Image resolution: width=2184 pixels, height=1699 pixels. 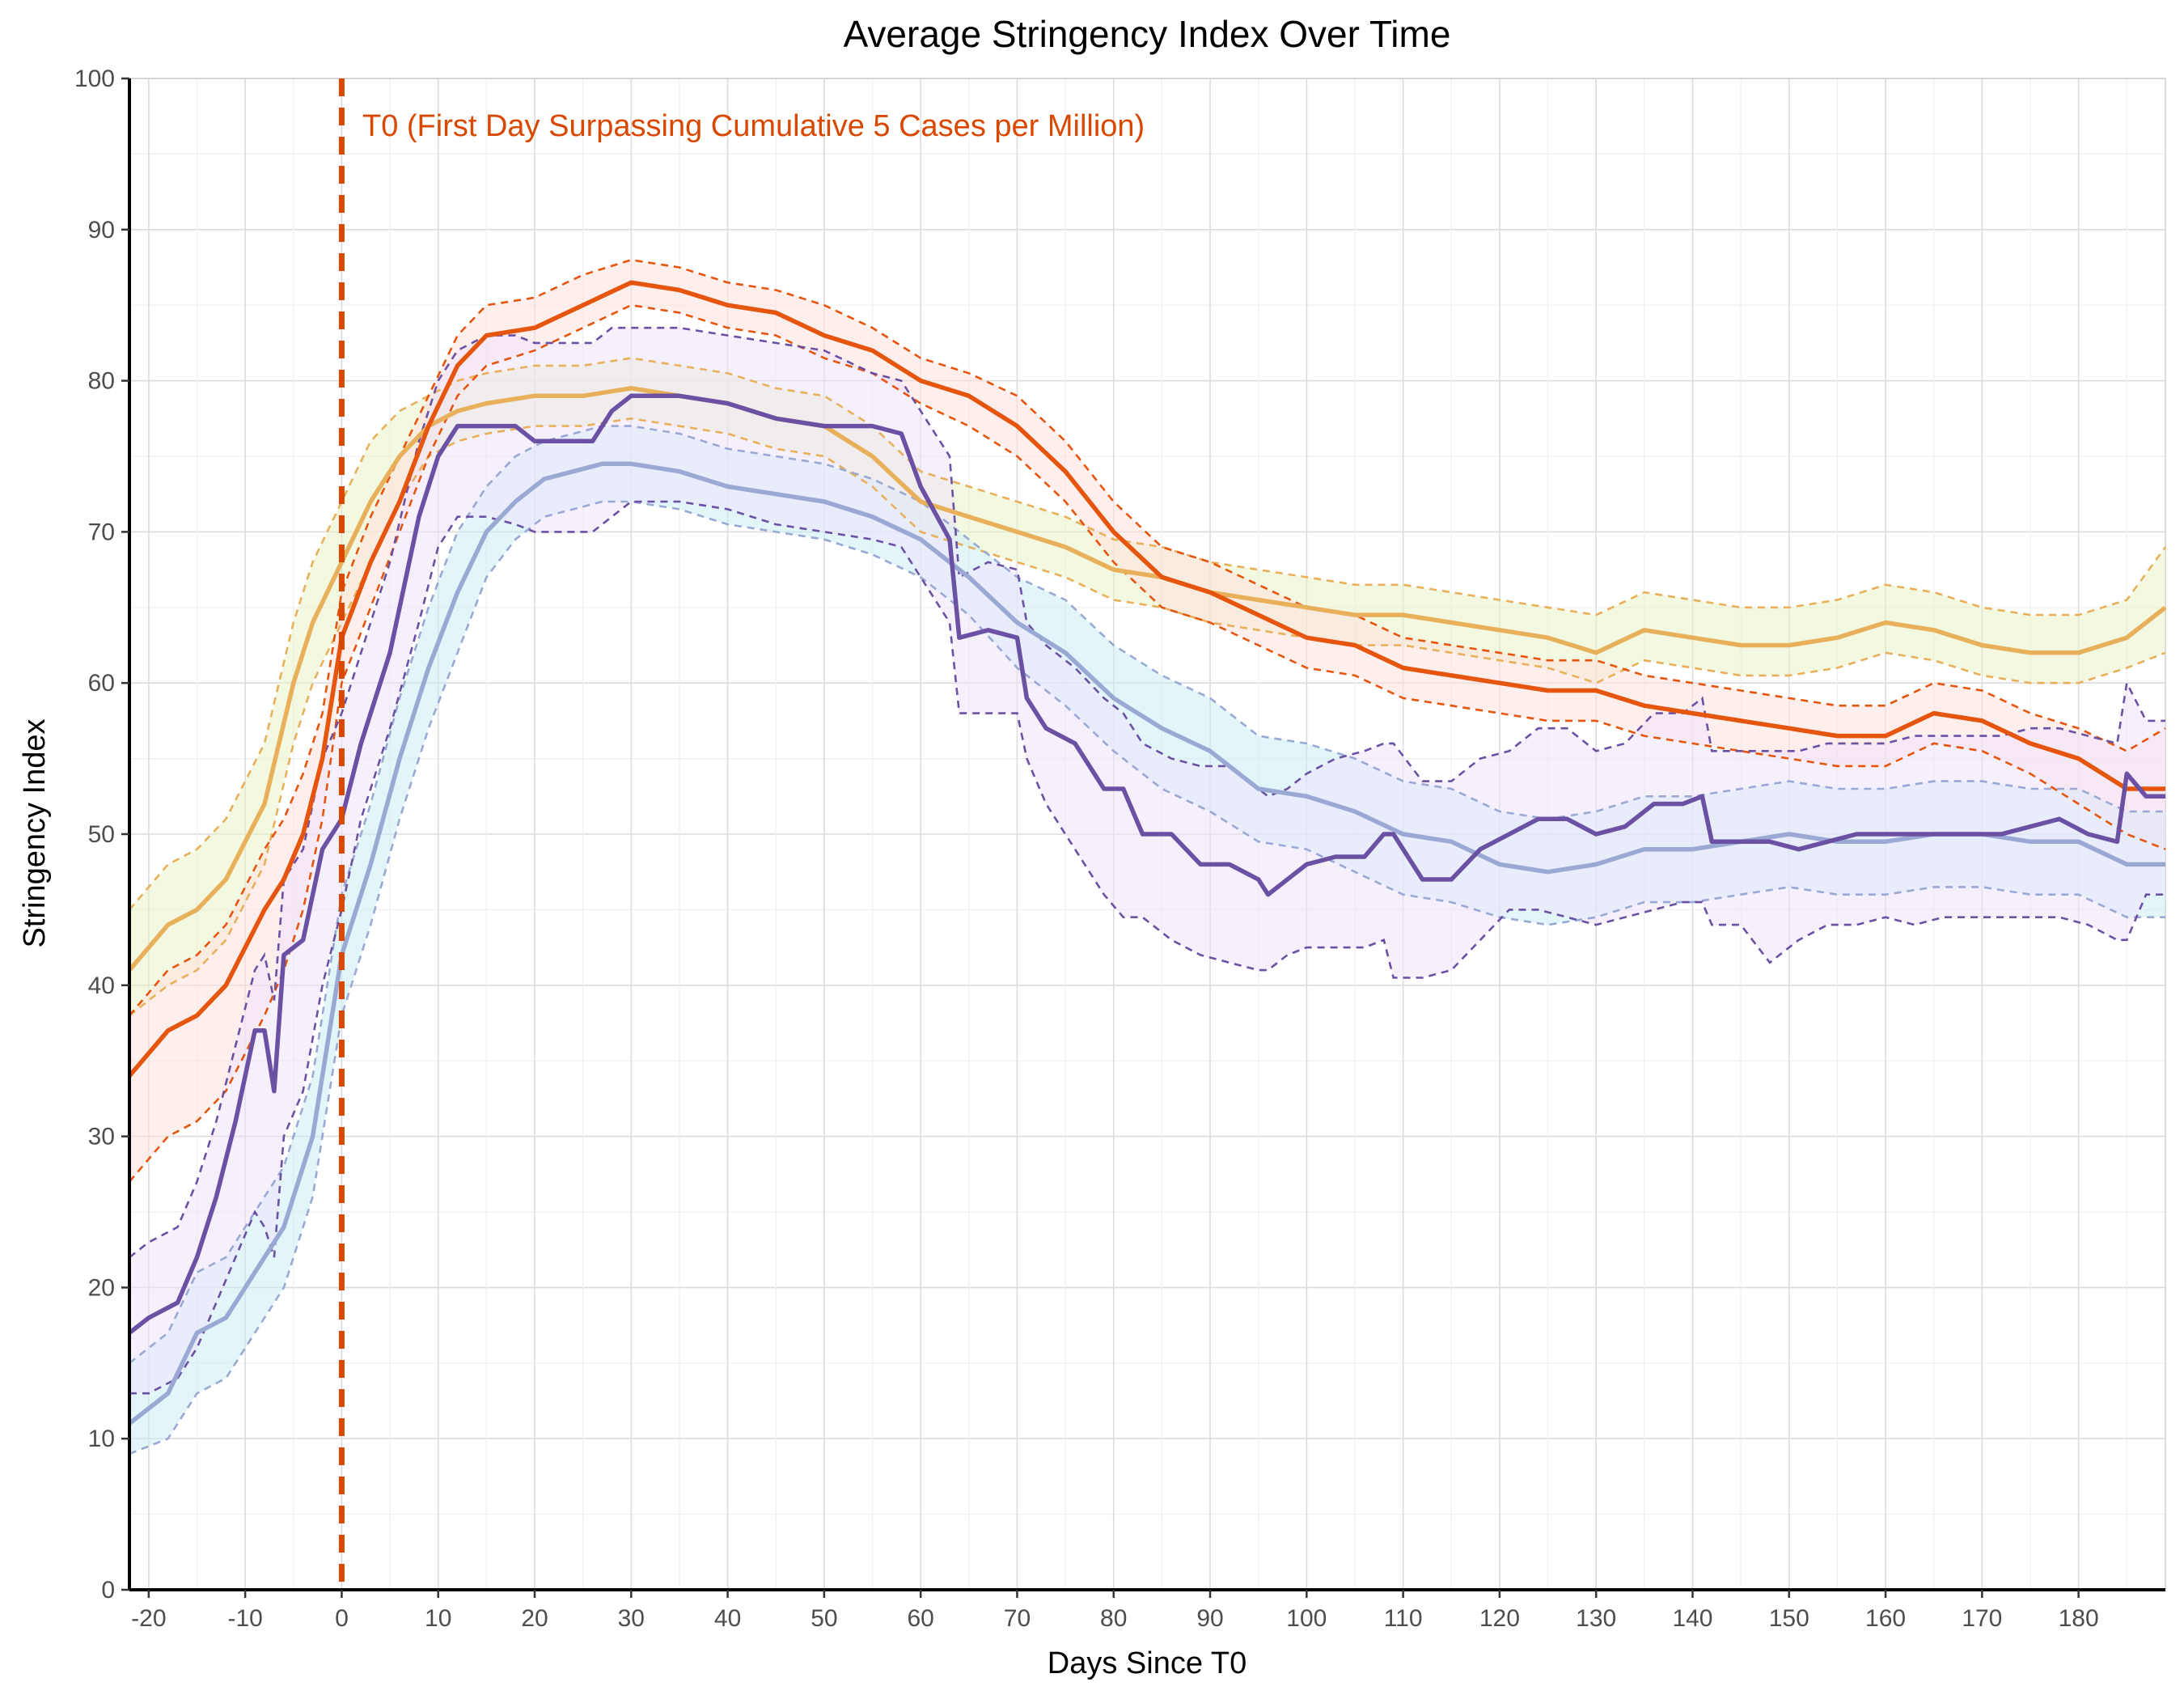 What do you see at coordinates (1147, 1663) in the screenshot?
I see `x-axis-title: Days Since T0` at bounding box center [1147, 1663].